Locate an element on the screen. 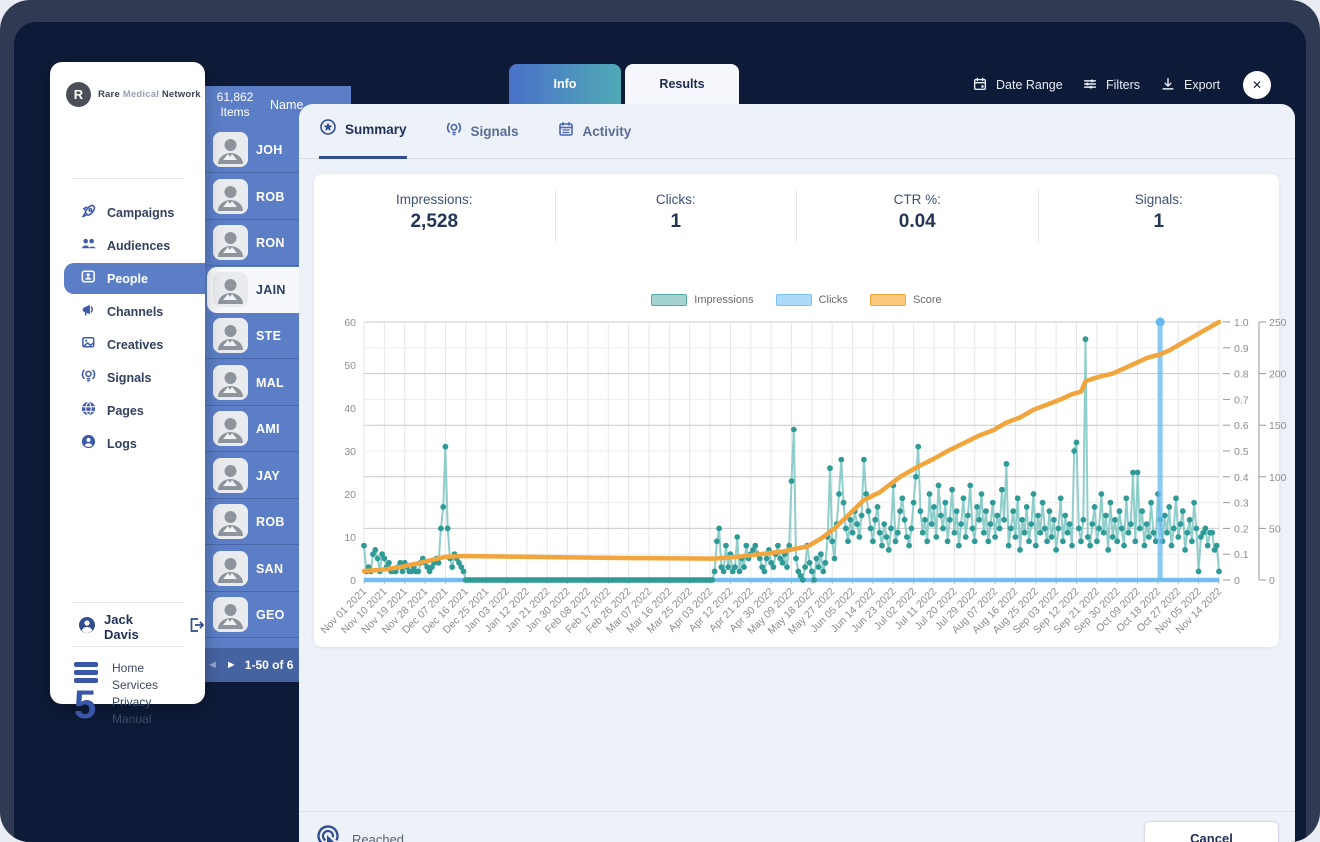 Image resolution: width=1320 pixels, height=842 pixels. list-item: STE is located at coordinates (271, 336).